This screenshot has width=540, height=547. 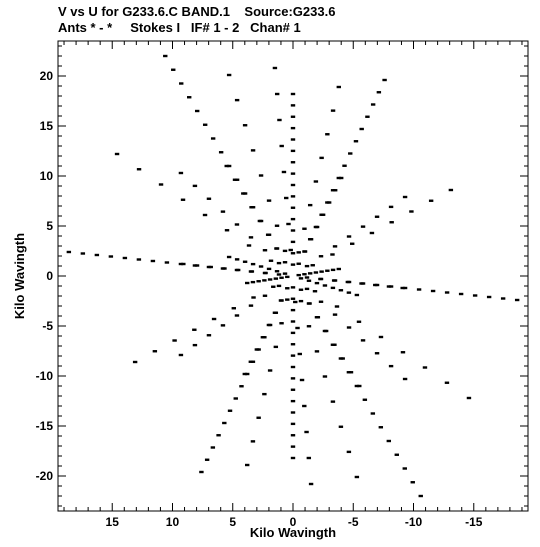 What do you see at coordinates (474, 522) in the screenshot?
I see `x-tick-label: -15` at bounding box center [474, 522].